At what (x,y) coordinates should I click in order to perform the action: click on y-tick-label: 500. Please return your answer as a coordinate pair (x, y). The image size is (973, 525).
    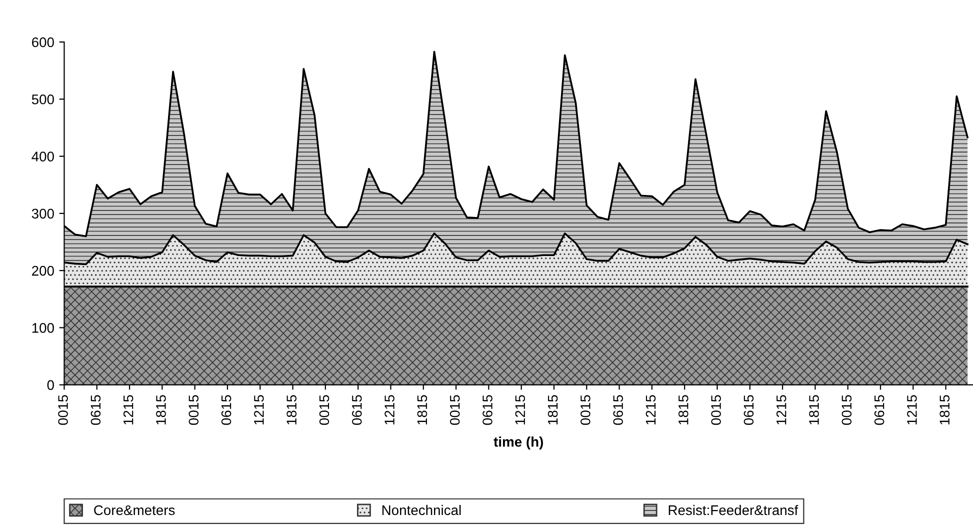
    Looking at the image, I should click on (43, 99).